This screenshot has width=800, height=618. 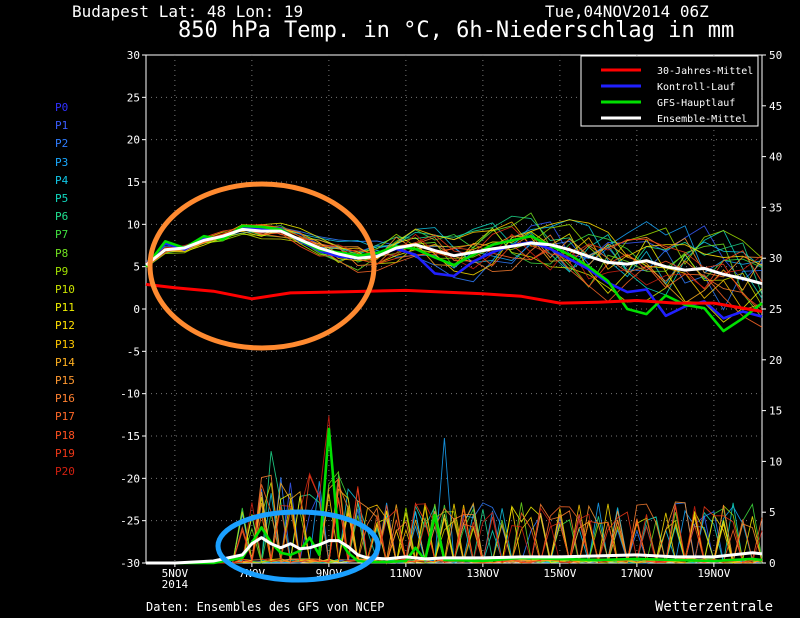 I want to click on member-label-p1: P1, so click(x=62, y=126).